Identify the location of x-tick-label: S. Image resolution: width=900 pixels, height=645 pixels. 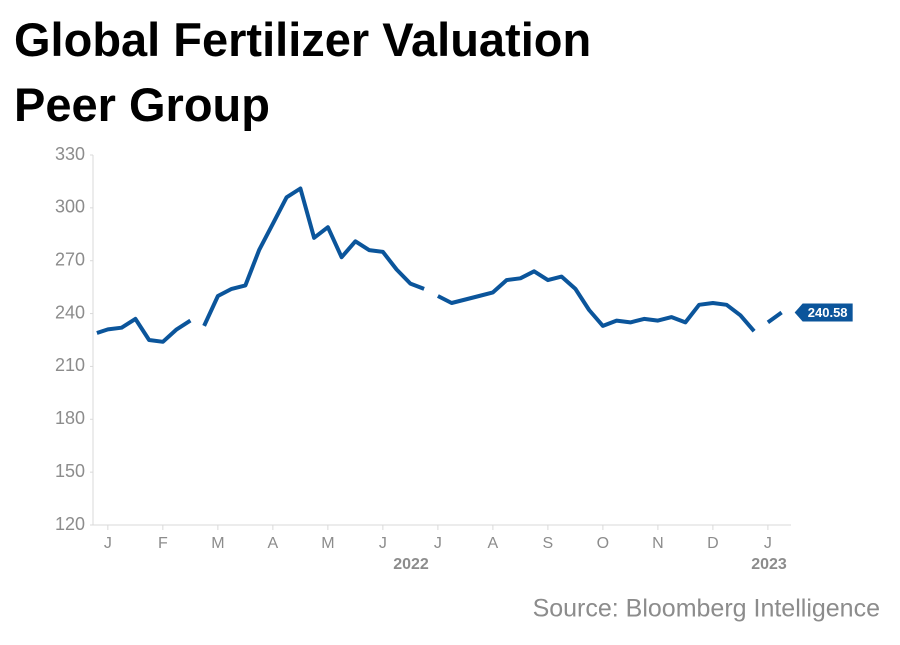
(548, 543).